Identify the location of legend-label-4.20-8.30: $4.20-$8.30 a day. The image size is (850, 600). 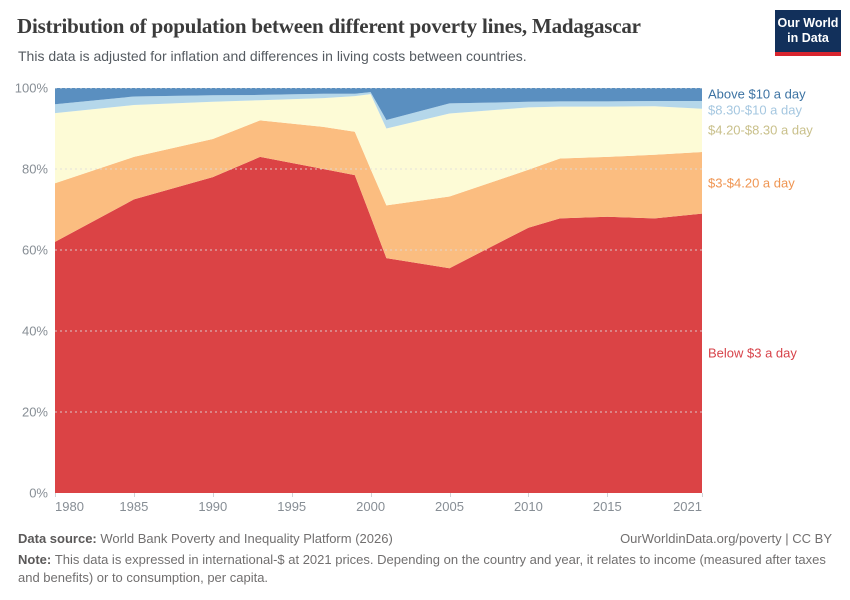
(760, 130).